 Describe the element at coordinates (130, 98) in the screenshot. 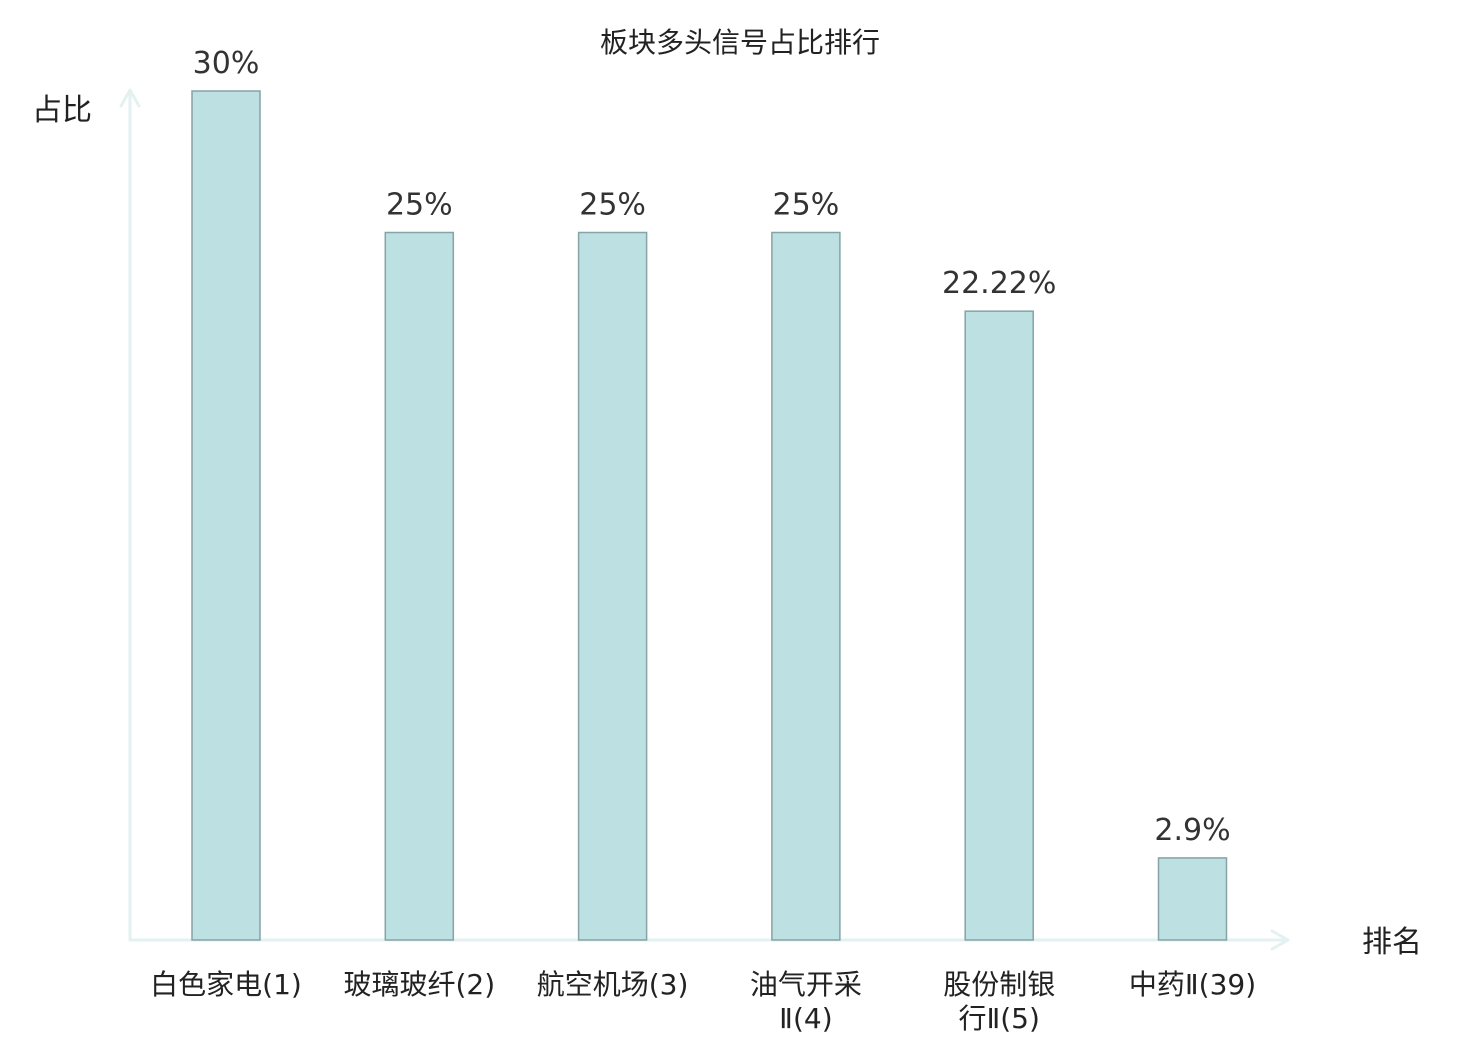

I see `y-axis-arrow` at that location.